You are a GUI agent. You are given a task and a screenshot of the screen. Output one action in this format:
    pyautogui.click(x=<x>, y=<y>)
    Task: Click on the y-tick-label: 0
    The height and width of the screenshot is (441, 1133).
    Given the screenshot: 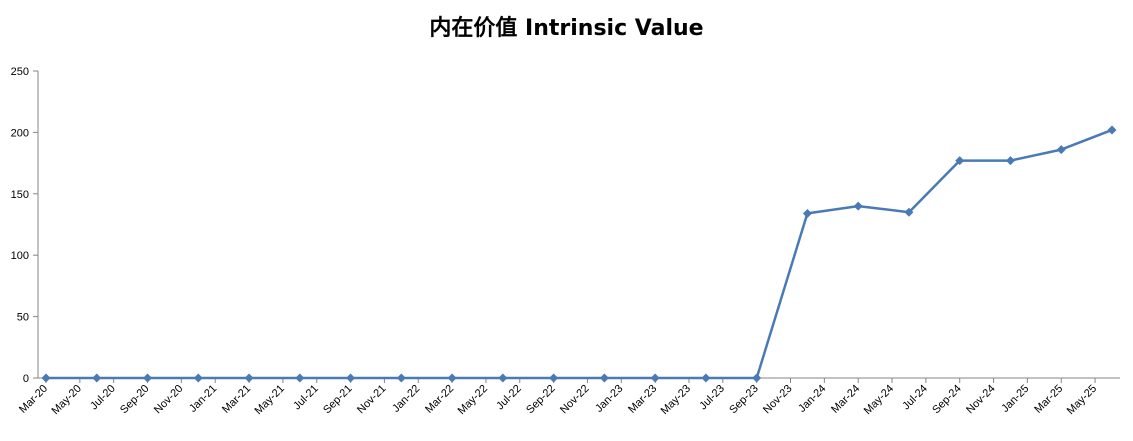 What is the action you would take?
    pyautogui.click(x=26, y=379)
    